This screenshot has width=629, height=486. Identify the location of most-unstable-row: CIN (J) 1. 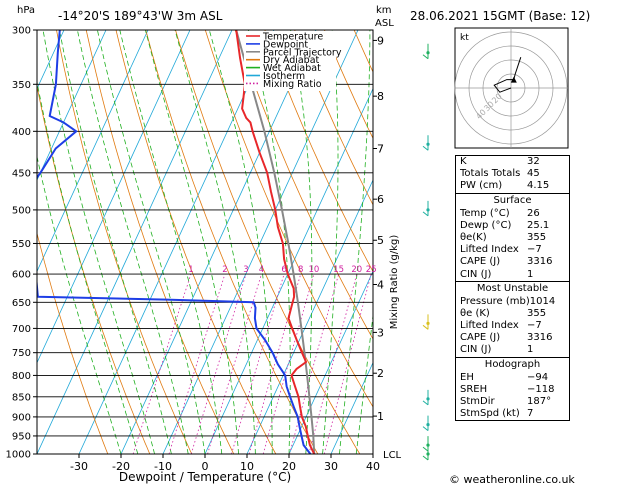
(512, 350).